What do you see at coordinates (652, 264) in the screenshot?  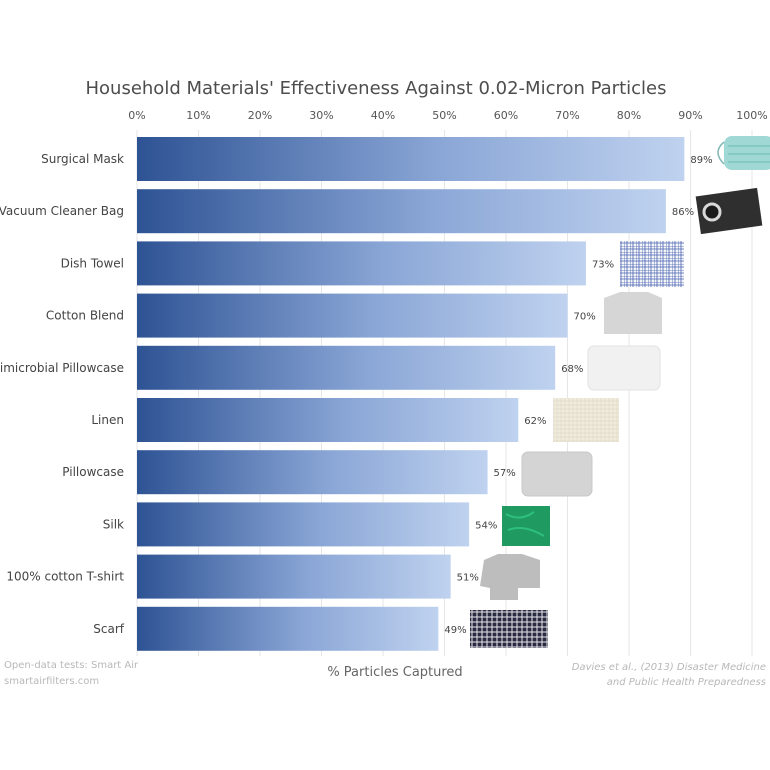 I see `dish-towel-icon` at bounding box center [652, 264].